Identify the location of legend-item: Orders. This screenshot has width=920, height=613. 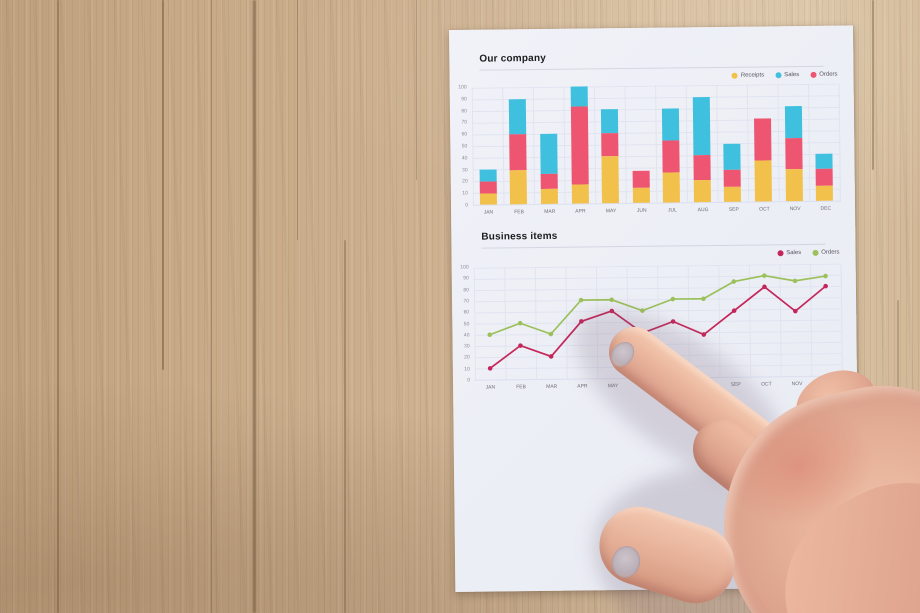
(826, 252).